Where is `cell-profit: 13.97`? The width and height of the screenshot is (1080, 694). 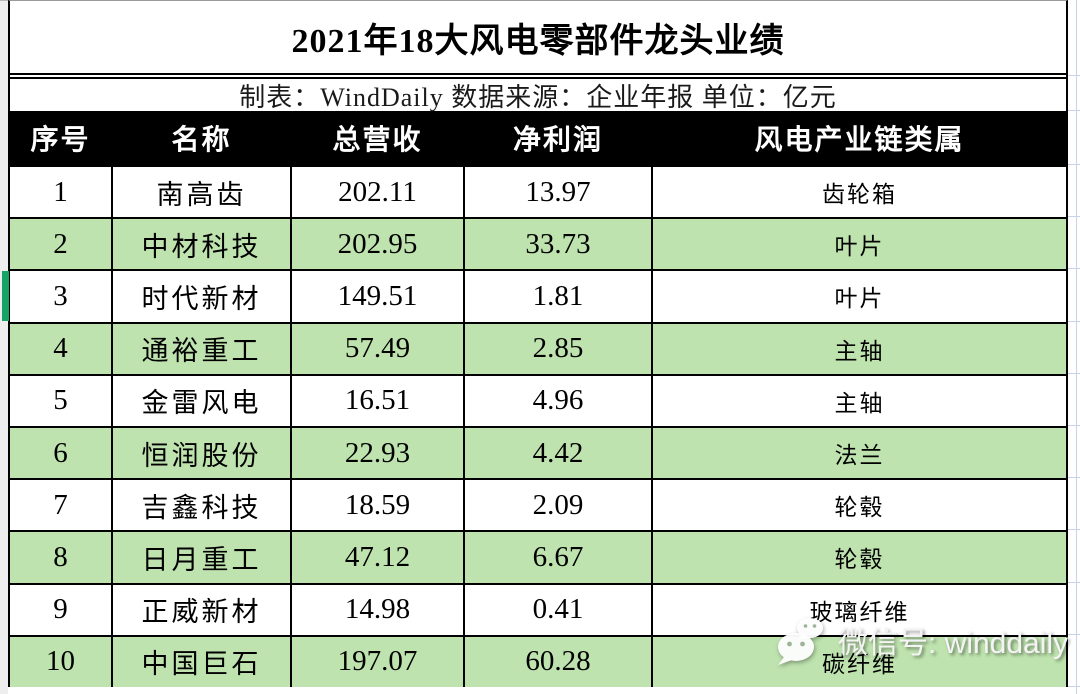 cell-profit: 13.97 is located at coordinates (559, 192).